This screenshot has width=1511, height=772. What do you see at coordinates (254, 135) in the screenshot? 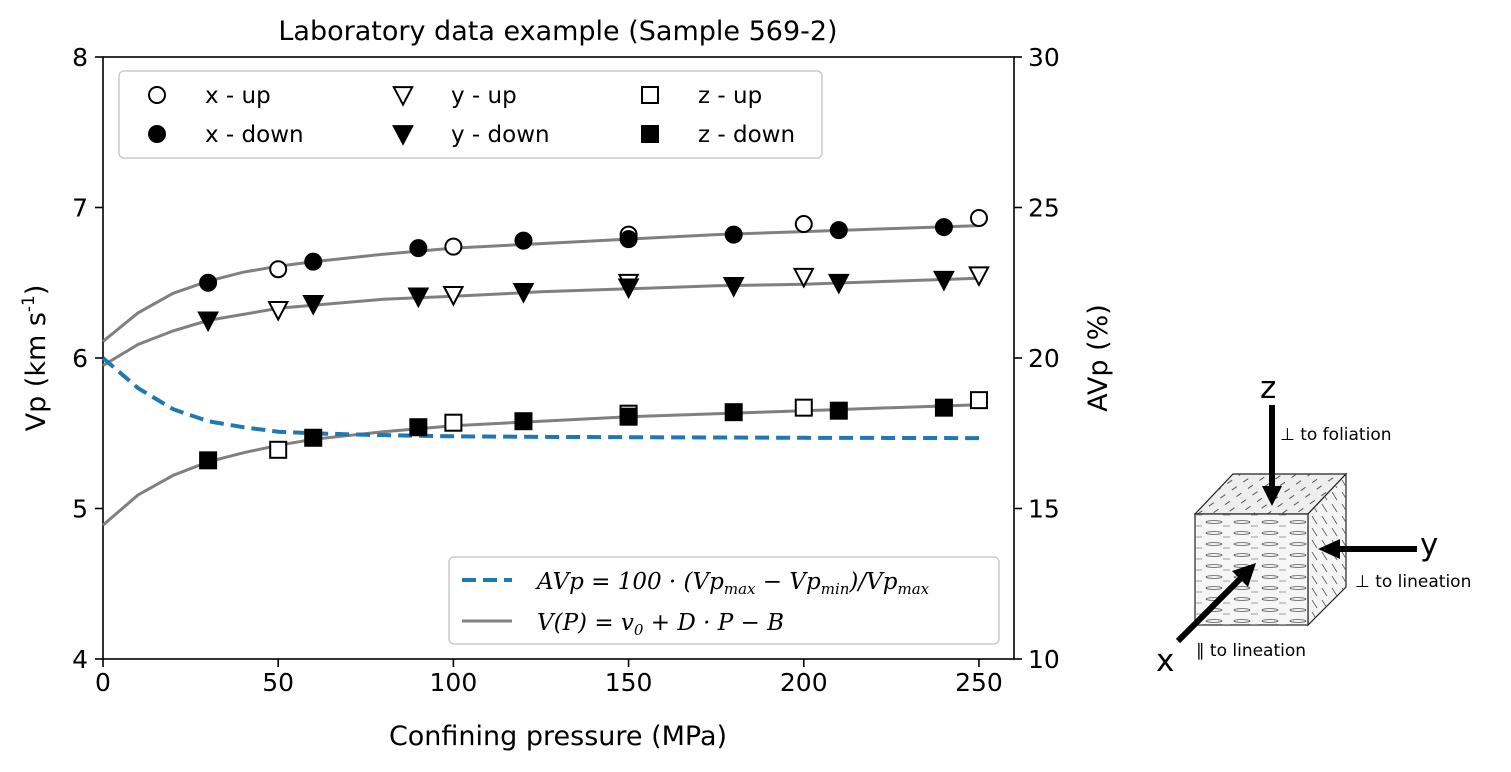
I see `legend-label: x - down` at bounding box center [254, 135].